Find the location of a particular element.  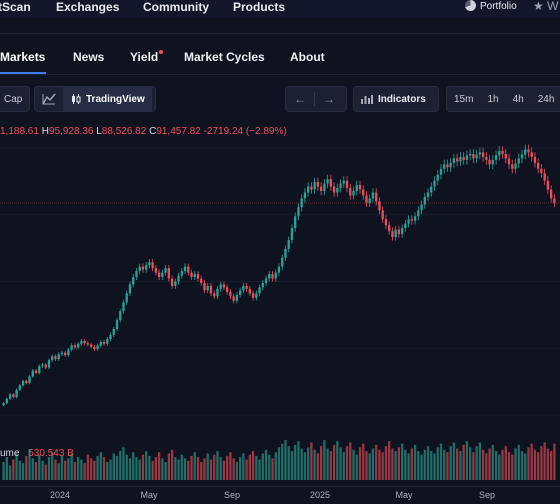

time-axis: 2024 May Sep 2025 May Sep is located at coordinates (280, 495).